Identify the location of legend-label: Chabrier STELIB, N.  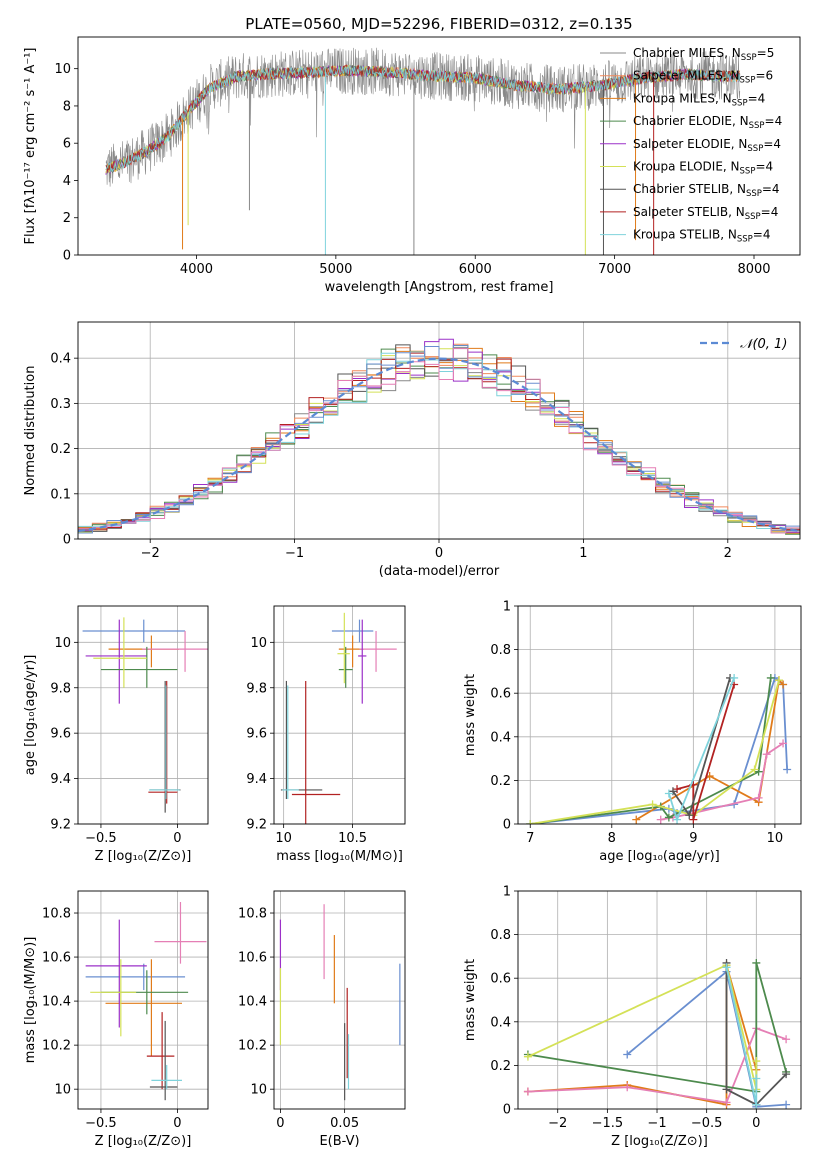
(689, 189).